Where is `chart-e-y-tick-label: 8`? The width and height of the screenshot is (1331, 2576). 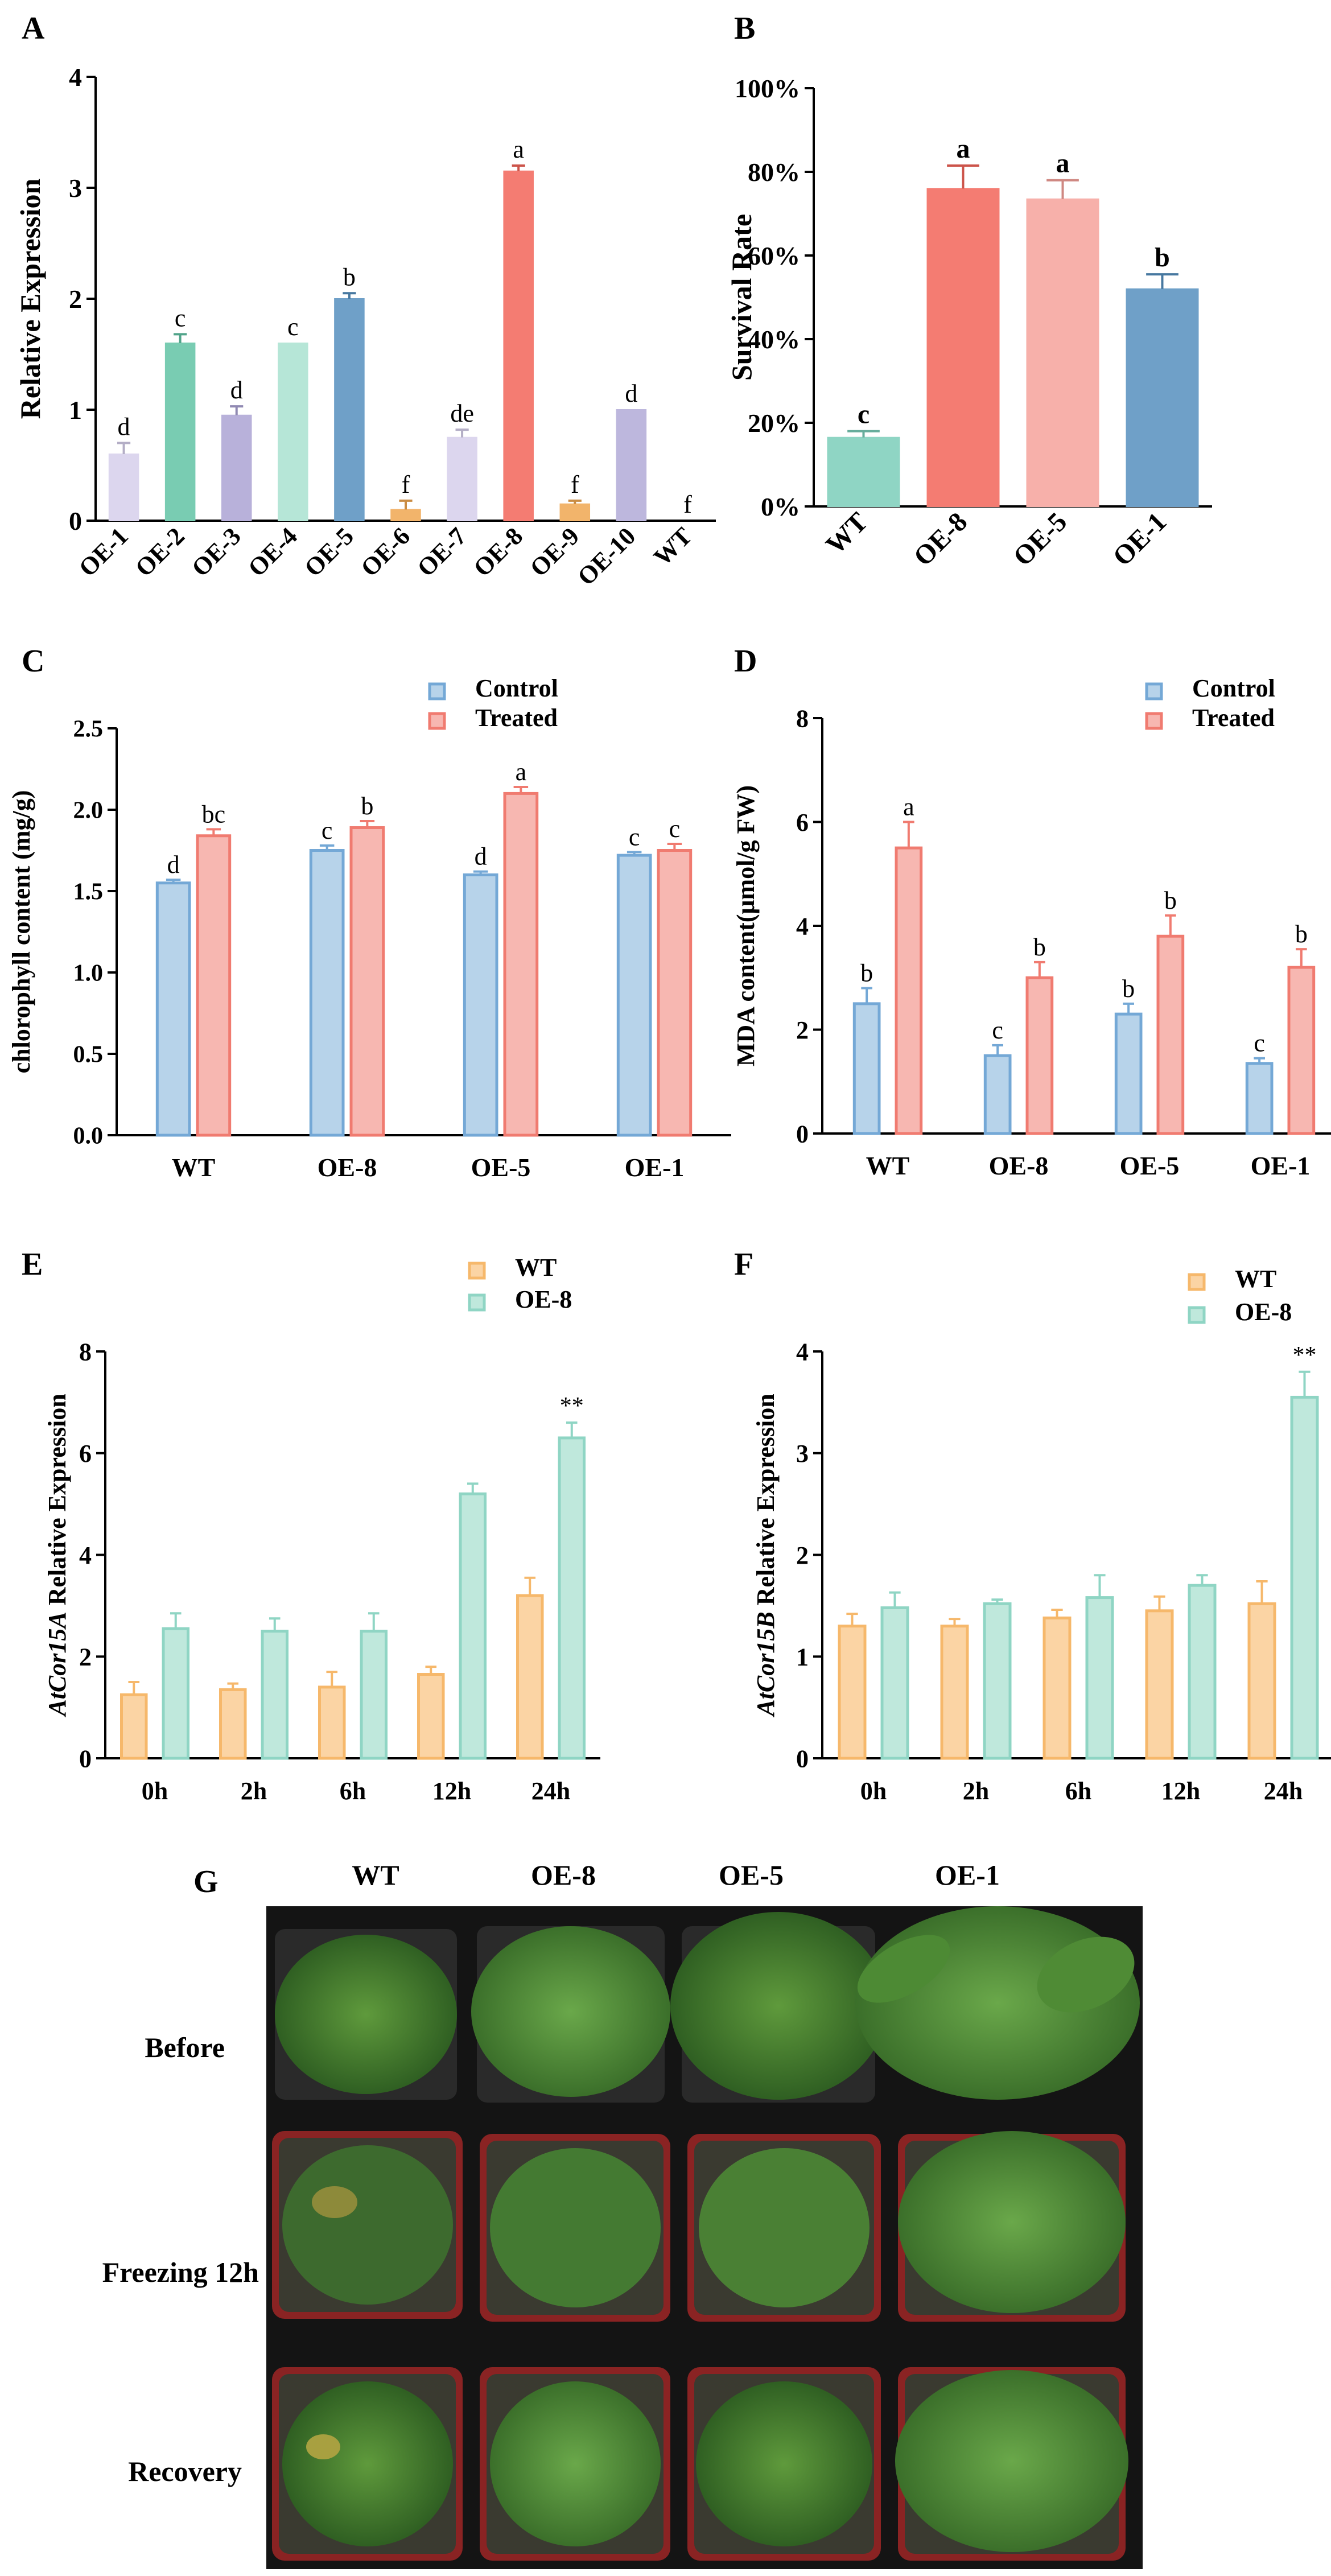 chart-e-y-tick-label: 8 is located at coordinates (85, 1352).